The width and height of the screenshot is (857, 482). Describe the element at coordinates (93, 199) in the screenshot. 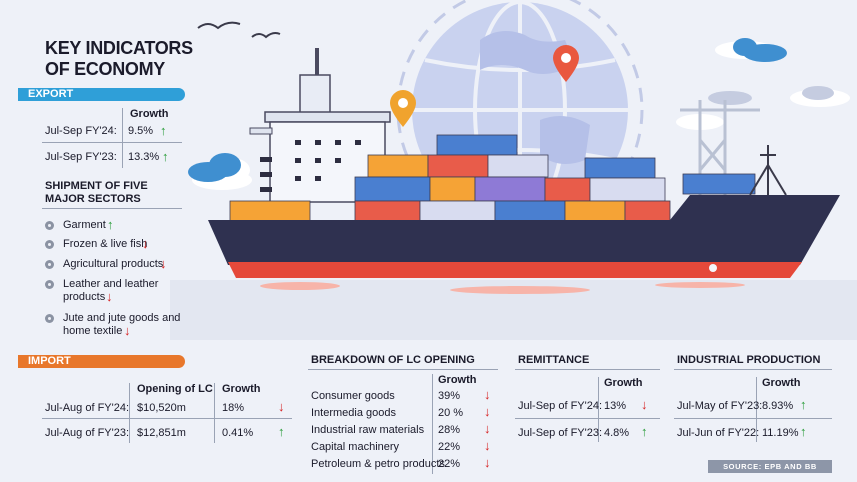

I see `shipment-title-line-2: MAJOR SECTORS` at that location.